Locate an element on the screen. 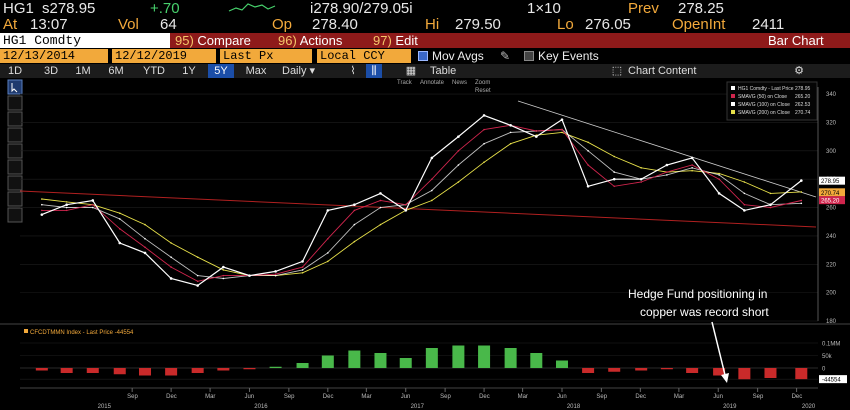 This screenshot has width=850, height=410. chart-content-button: Chart Content is located at coordinates (662, 71).